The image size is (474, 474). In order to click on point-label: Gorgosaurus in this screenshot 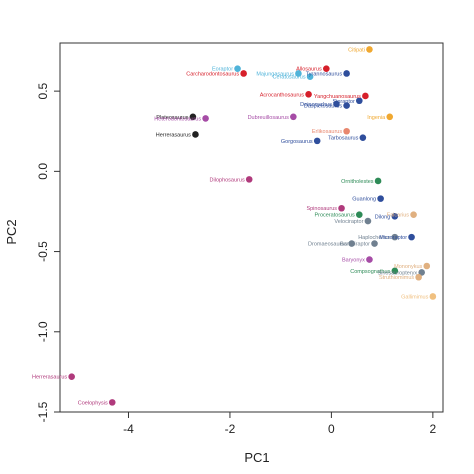, I will do `click(297, 142)`.